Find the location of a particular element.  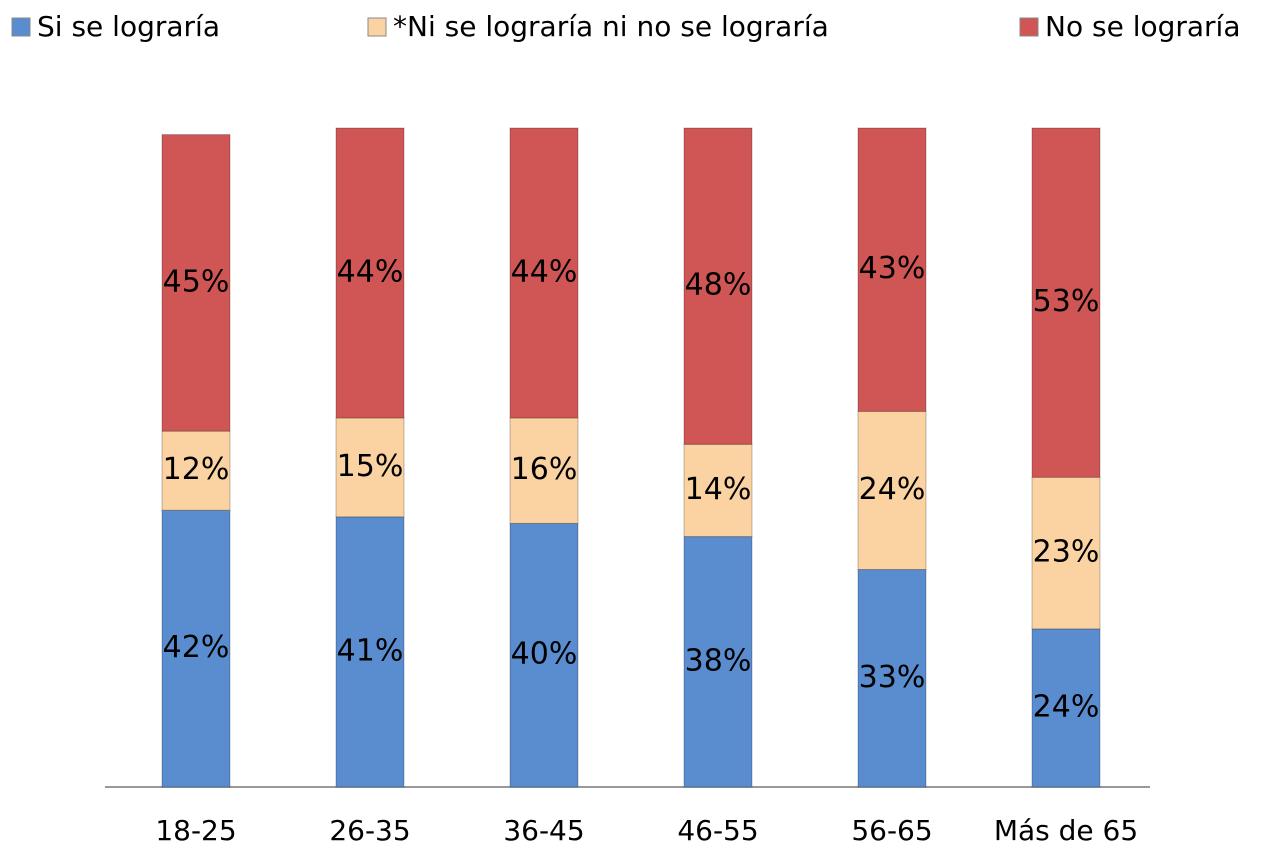

data-label: 53% is located at coordinates (1066, 301).